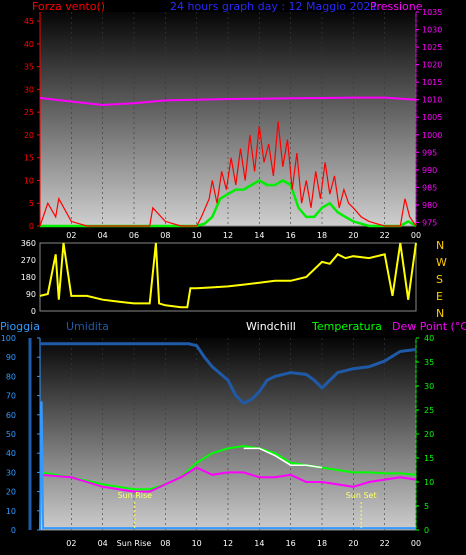 The height and width of the screenshot is (555, 466). What do you see at coordinates (68, 6) in the screenshot?
I see `wind-axis-title: Forza vento()` at bounding box center [68, 6].